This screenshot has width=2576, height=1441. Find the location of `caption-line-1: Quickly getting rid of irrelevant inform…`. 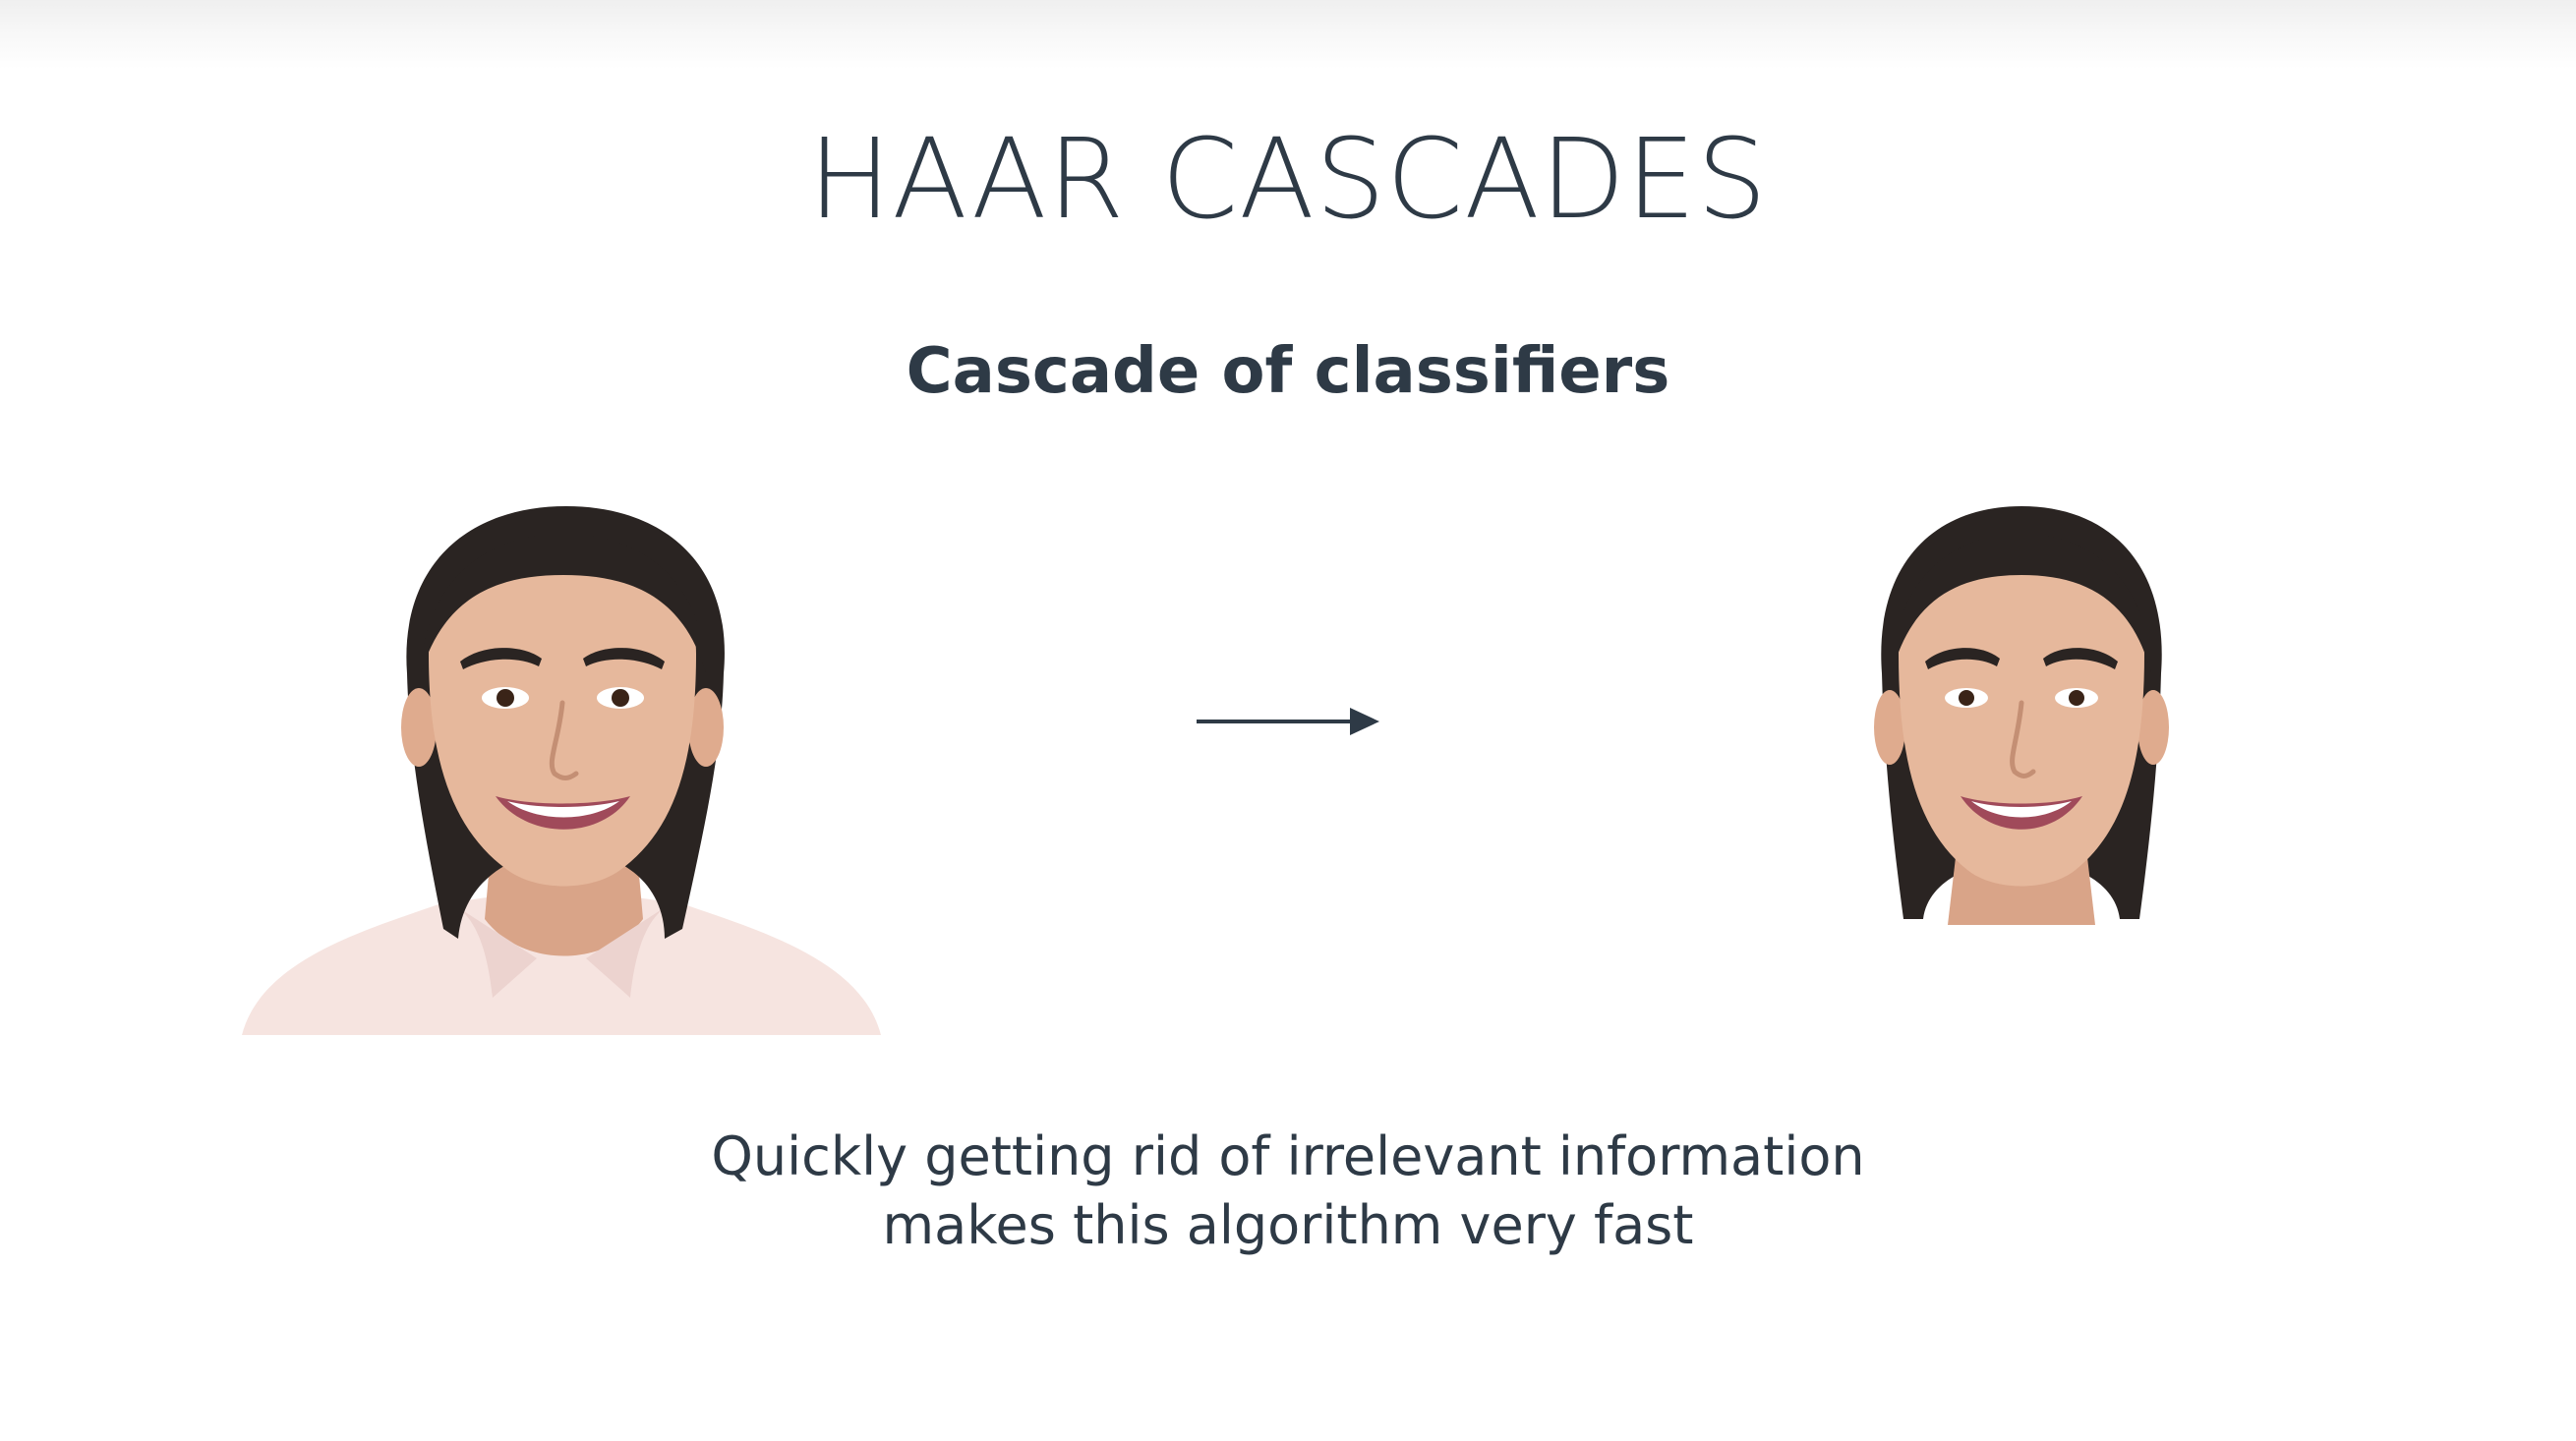

caption-line-1: Quickly getting rid of irrelevant inform… is located at coordinates (1288, 1156).